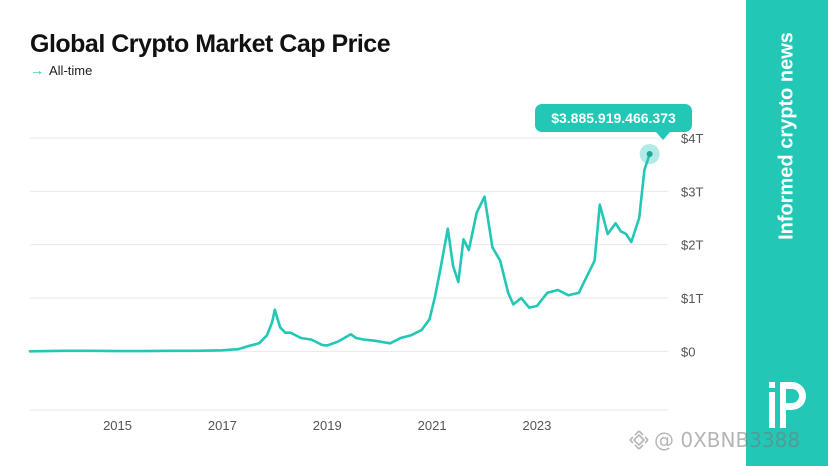 The width and height of the screenshot is (828, 466). I want to click on x-tick-label: 2015, so click(117, 425).